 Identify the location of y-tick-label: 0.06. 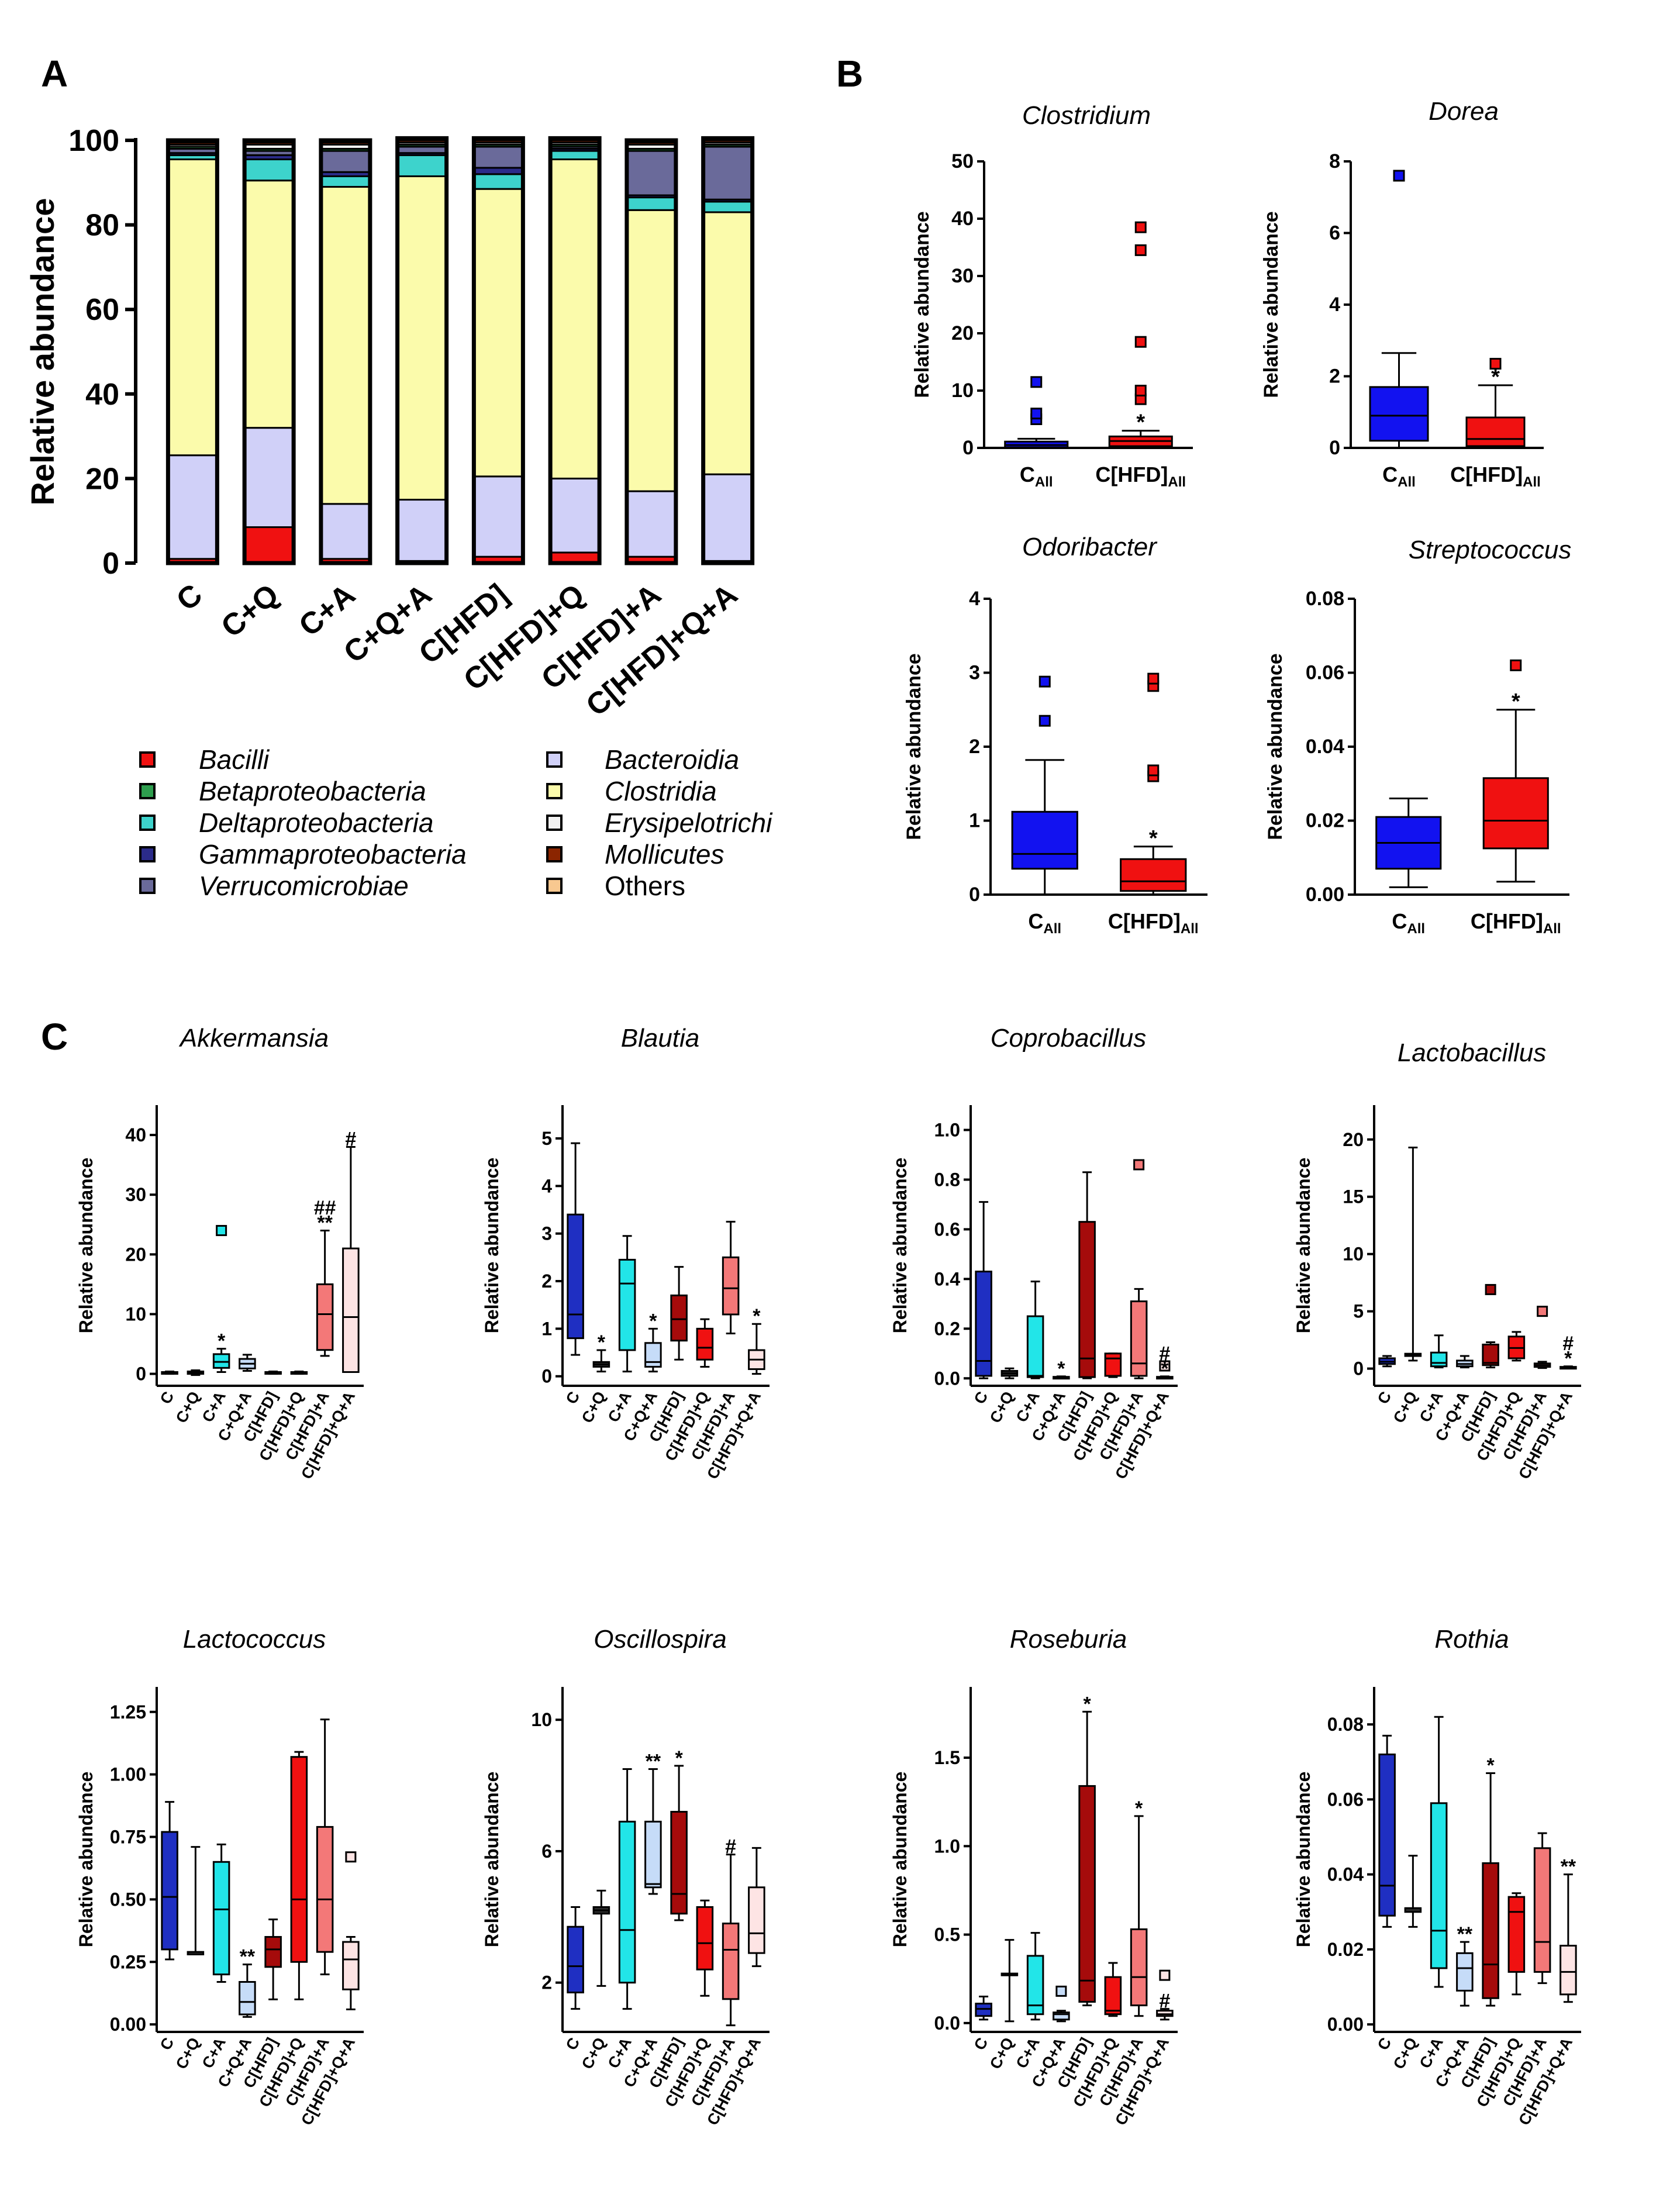
(1345, 1800).